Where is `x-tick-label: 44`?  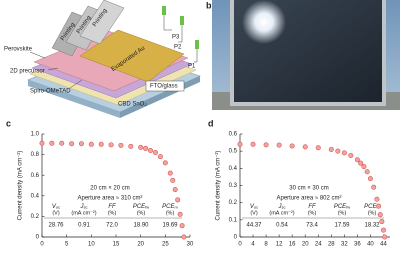
x-tick-label: 44 is located at coordinates (383, 245).